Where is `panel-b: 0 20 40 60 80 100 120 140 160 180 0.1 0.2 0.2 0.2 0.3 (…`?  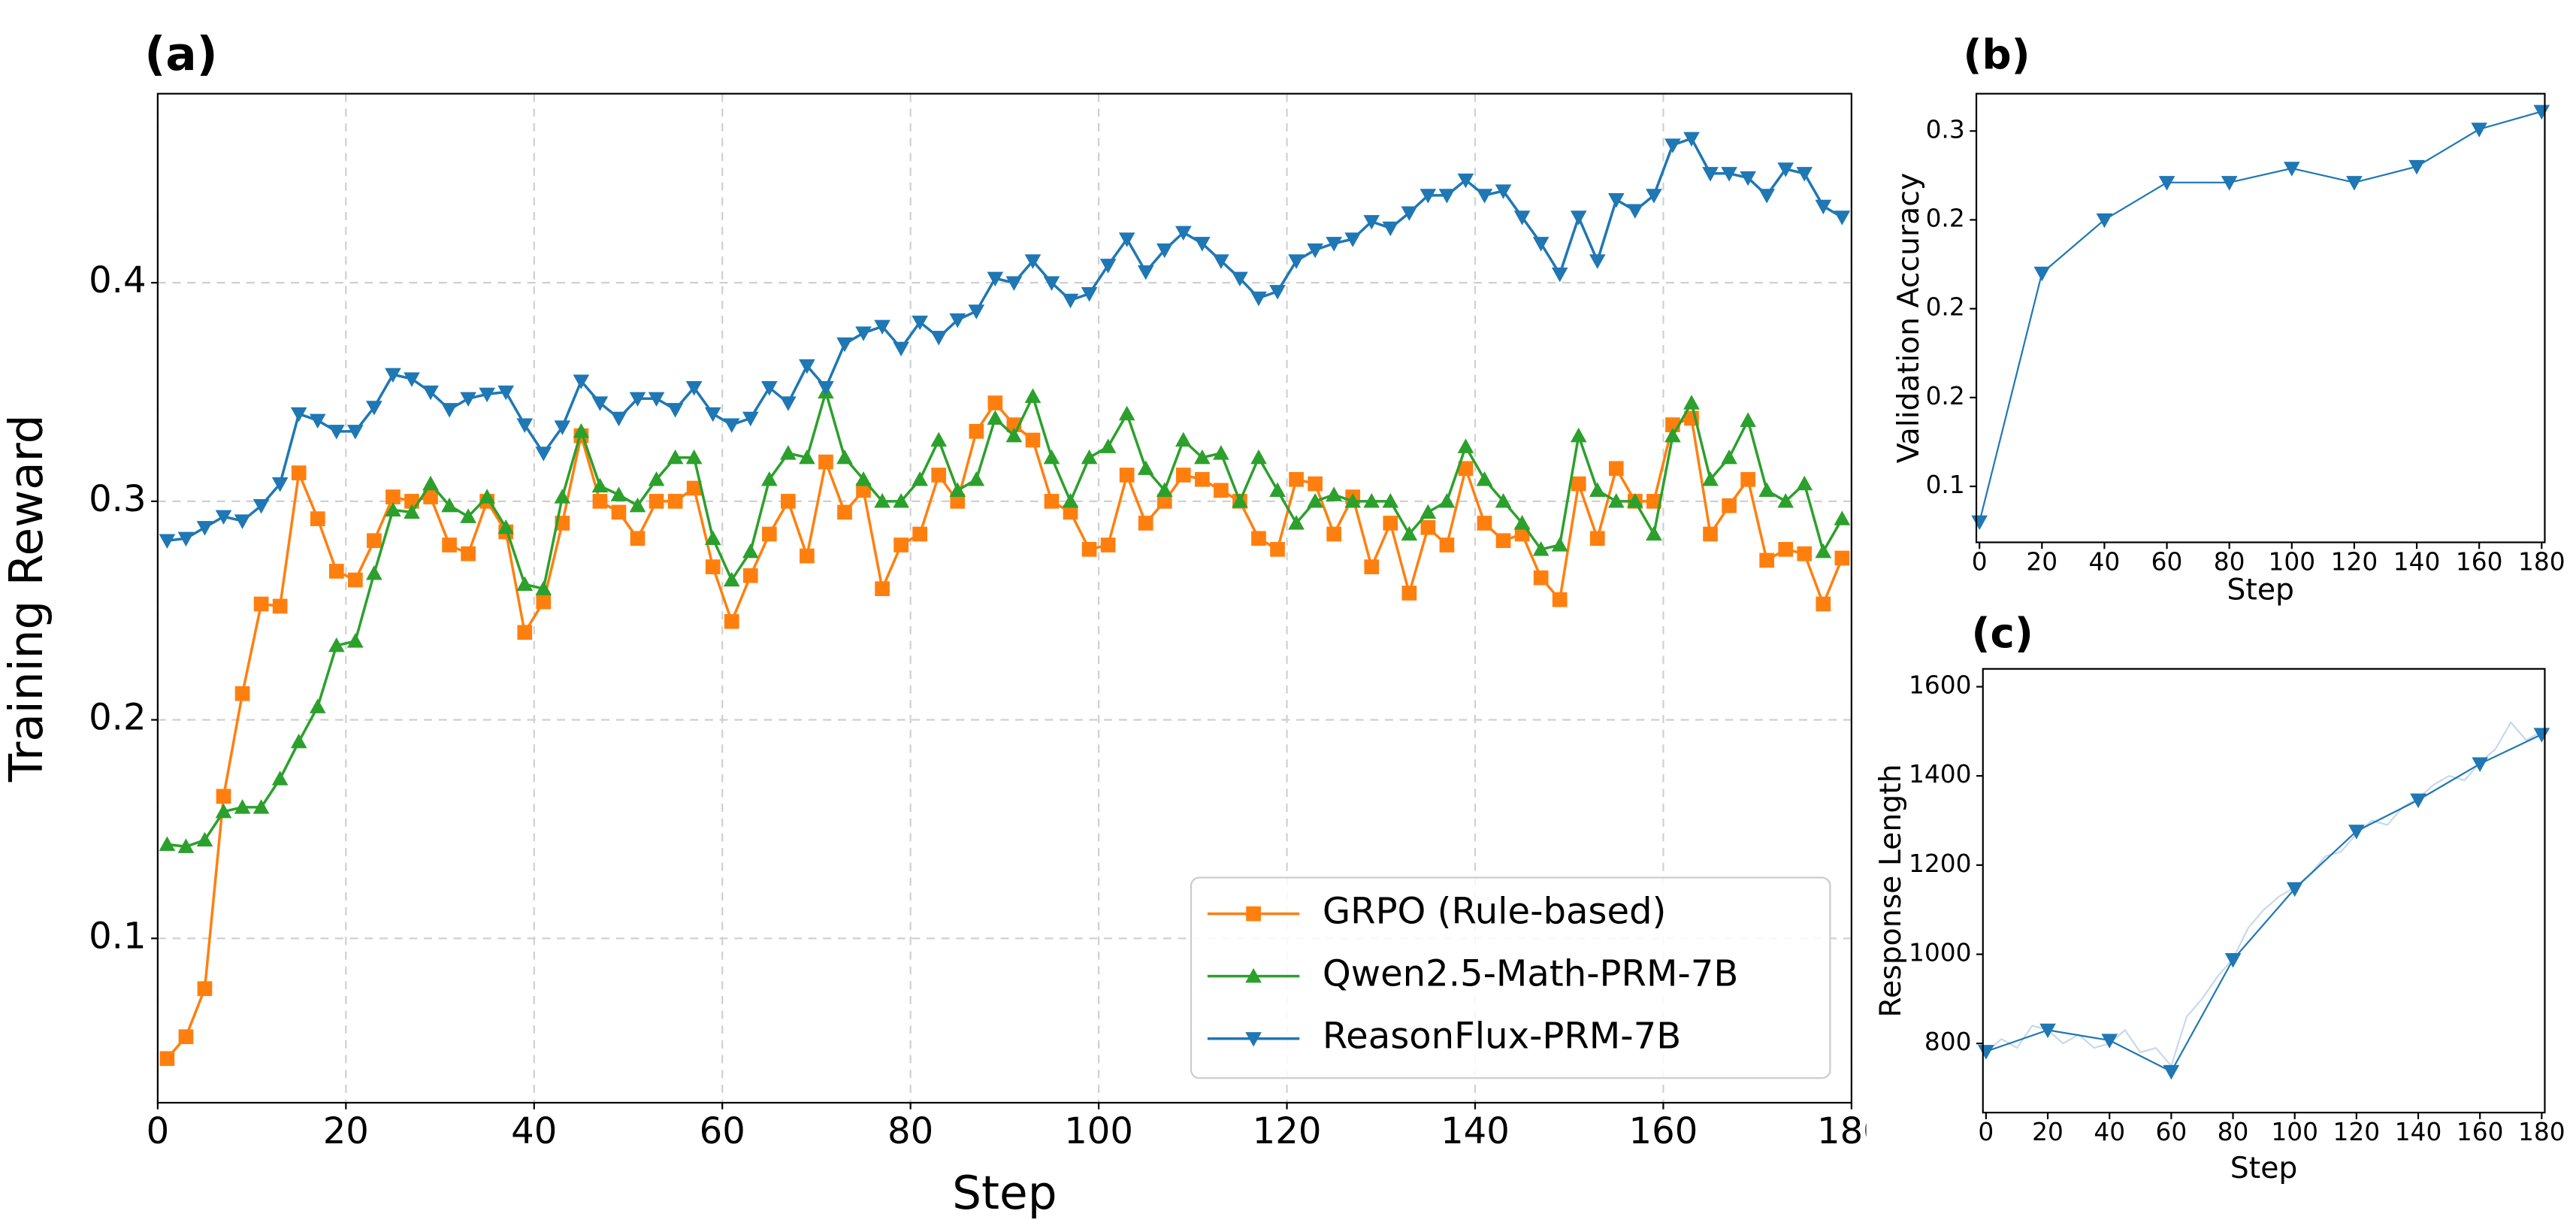 panel-b: 0 20 40 60 80 100 120 140 160 180 0.1 0.2 0.2 0.2 0.3 (… is located at coordinates (2228, 319).